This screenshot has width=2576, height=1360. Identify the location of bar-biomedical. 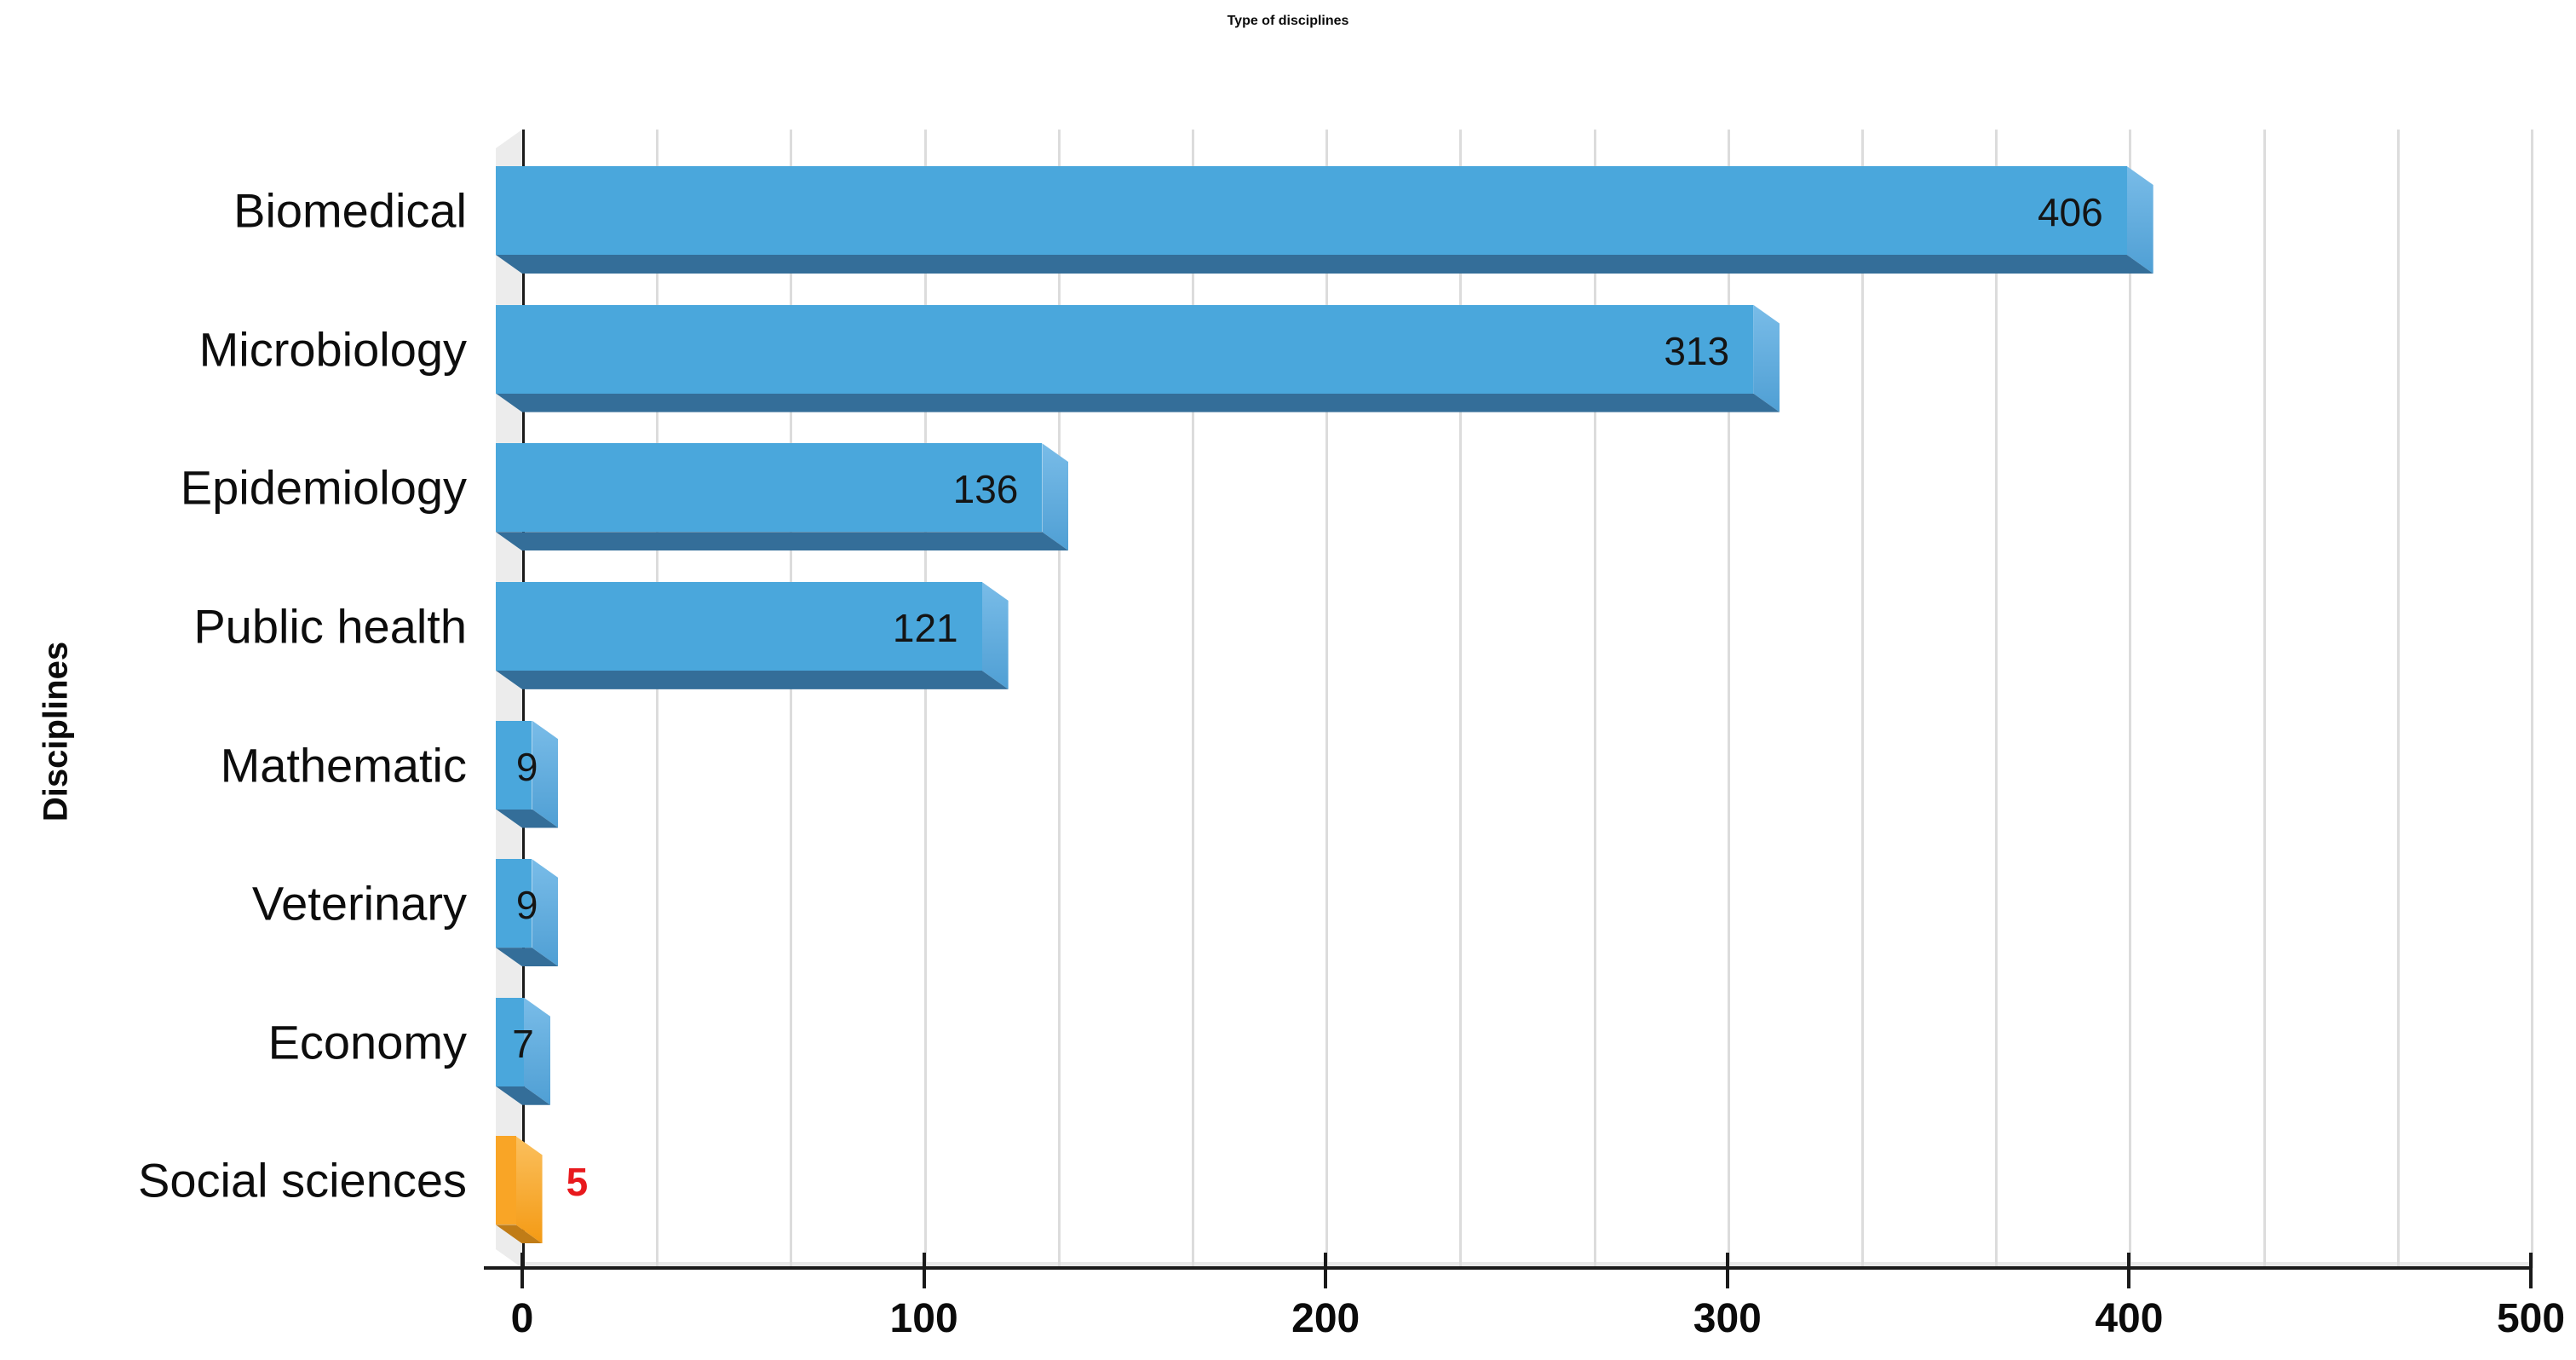
(1311, 210).